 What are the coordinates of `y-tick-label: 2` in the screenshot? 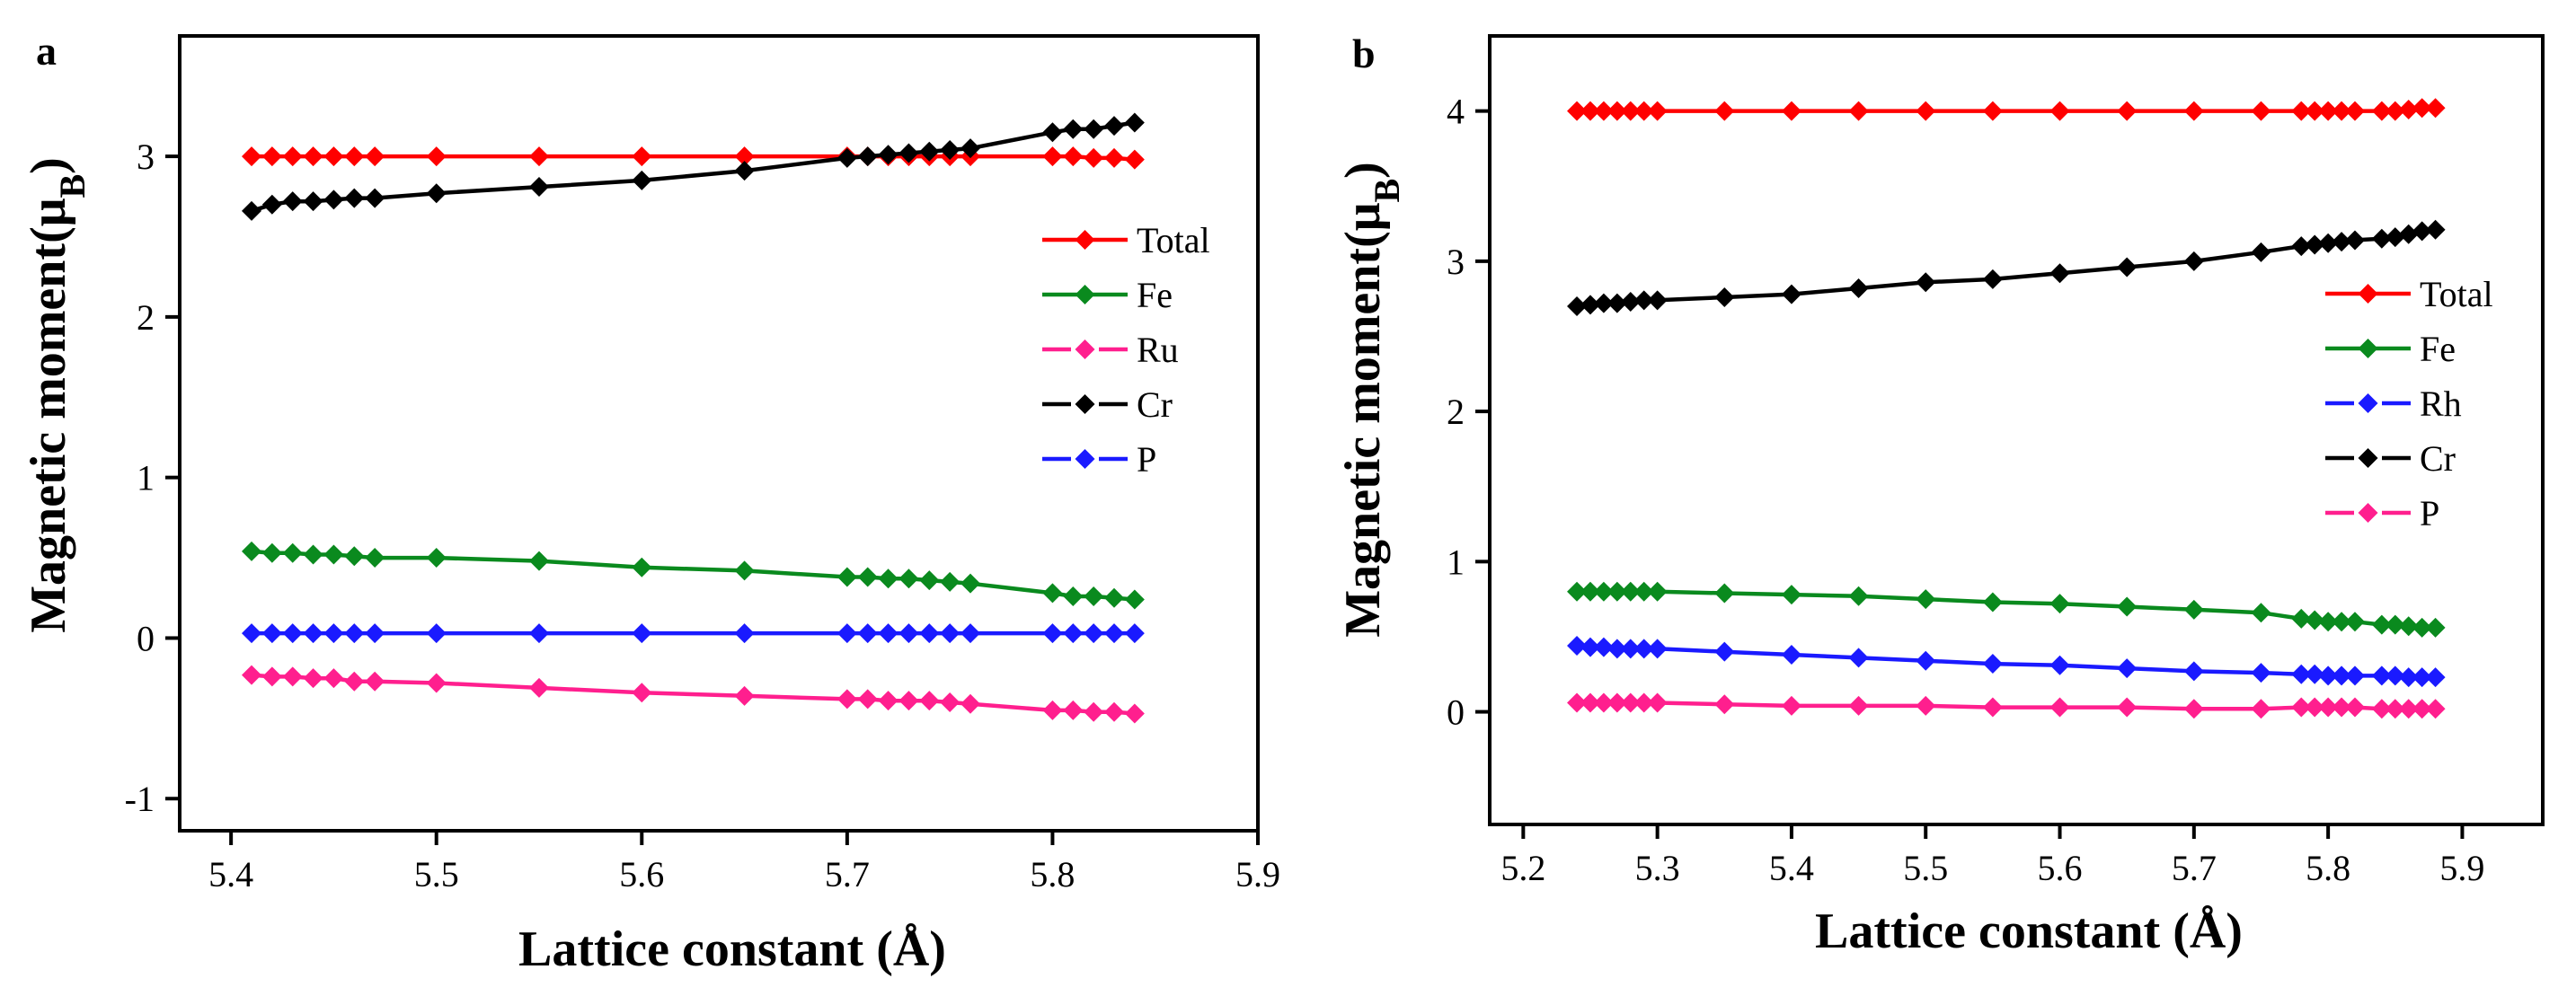 It's located at (1456, 412).